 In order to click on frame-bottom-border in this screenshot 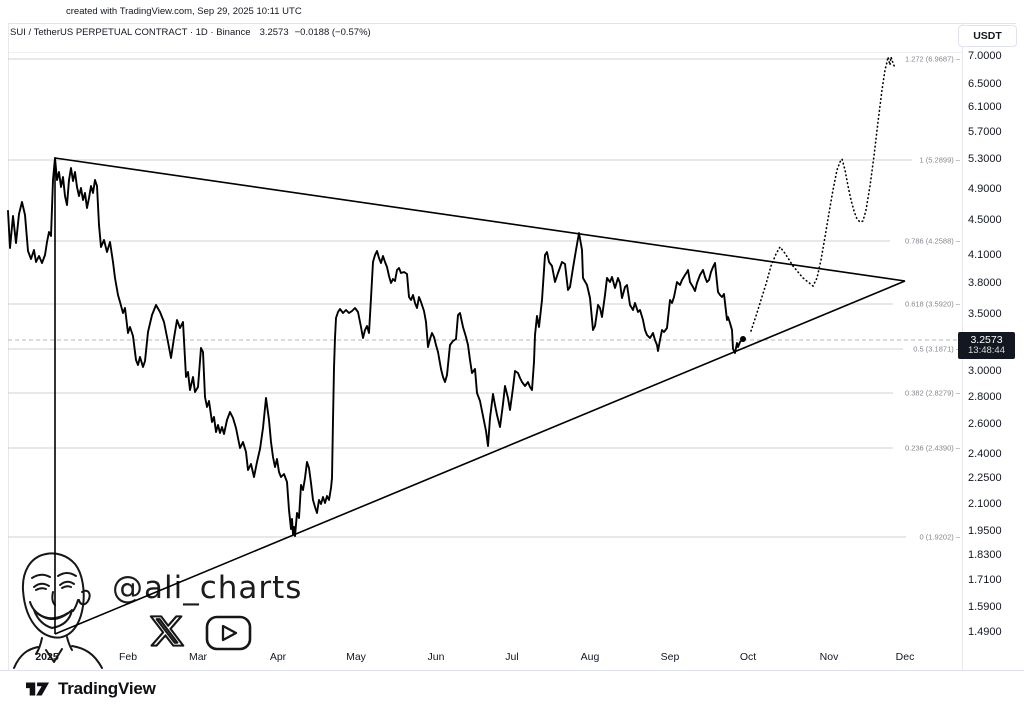, I will do `click(512, 670)`.